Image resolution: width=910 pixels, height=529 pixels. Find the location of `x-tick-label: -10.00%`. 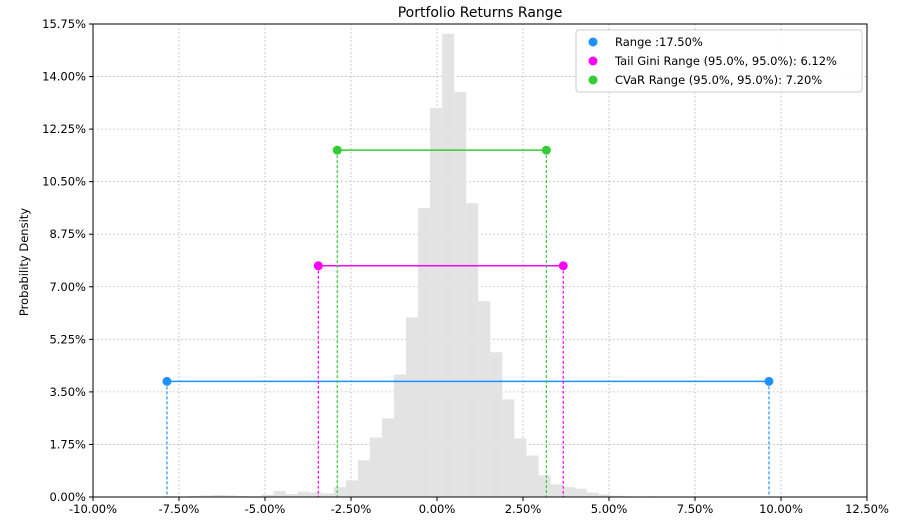

x-tick-label: -10.00% is located at coordinates (93, 509).